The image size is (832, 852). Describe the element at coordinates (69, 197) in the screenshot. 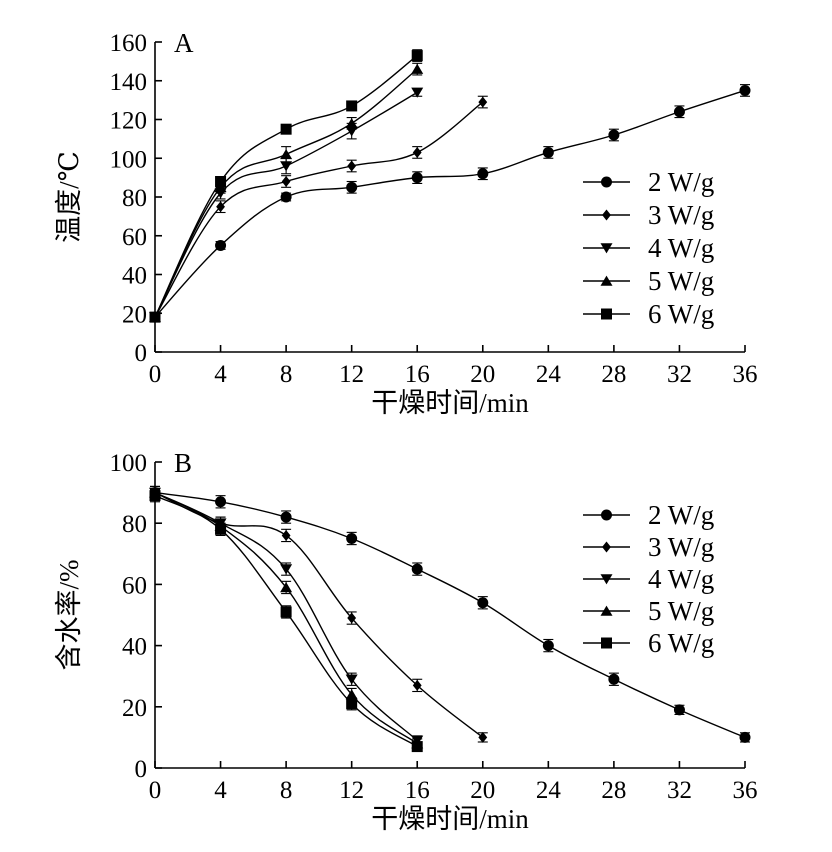

I see `y-axis-label: 温度/℃` at that location.